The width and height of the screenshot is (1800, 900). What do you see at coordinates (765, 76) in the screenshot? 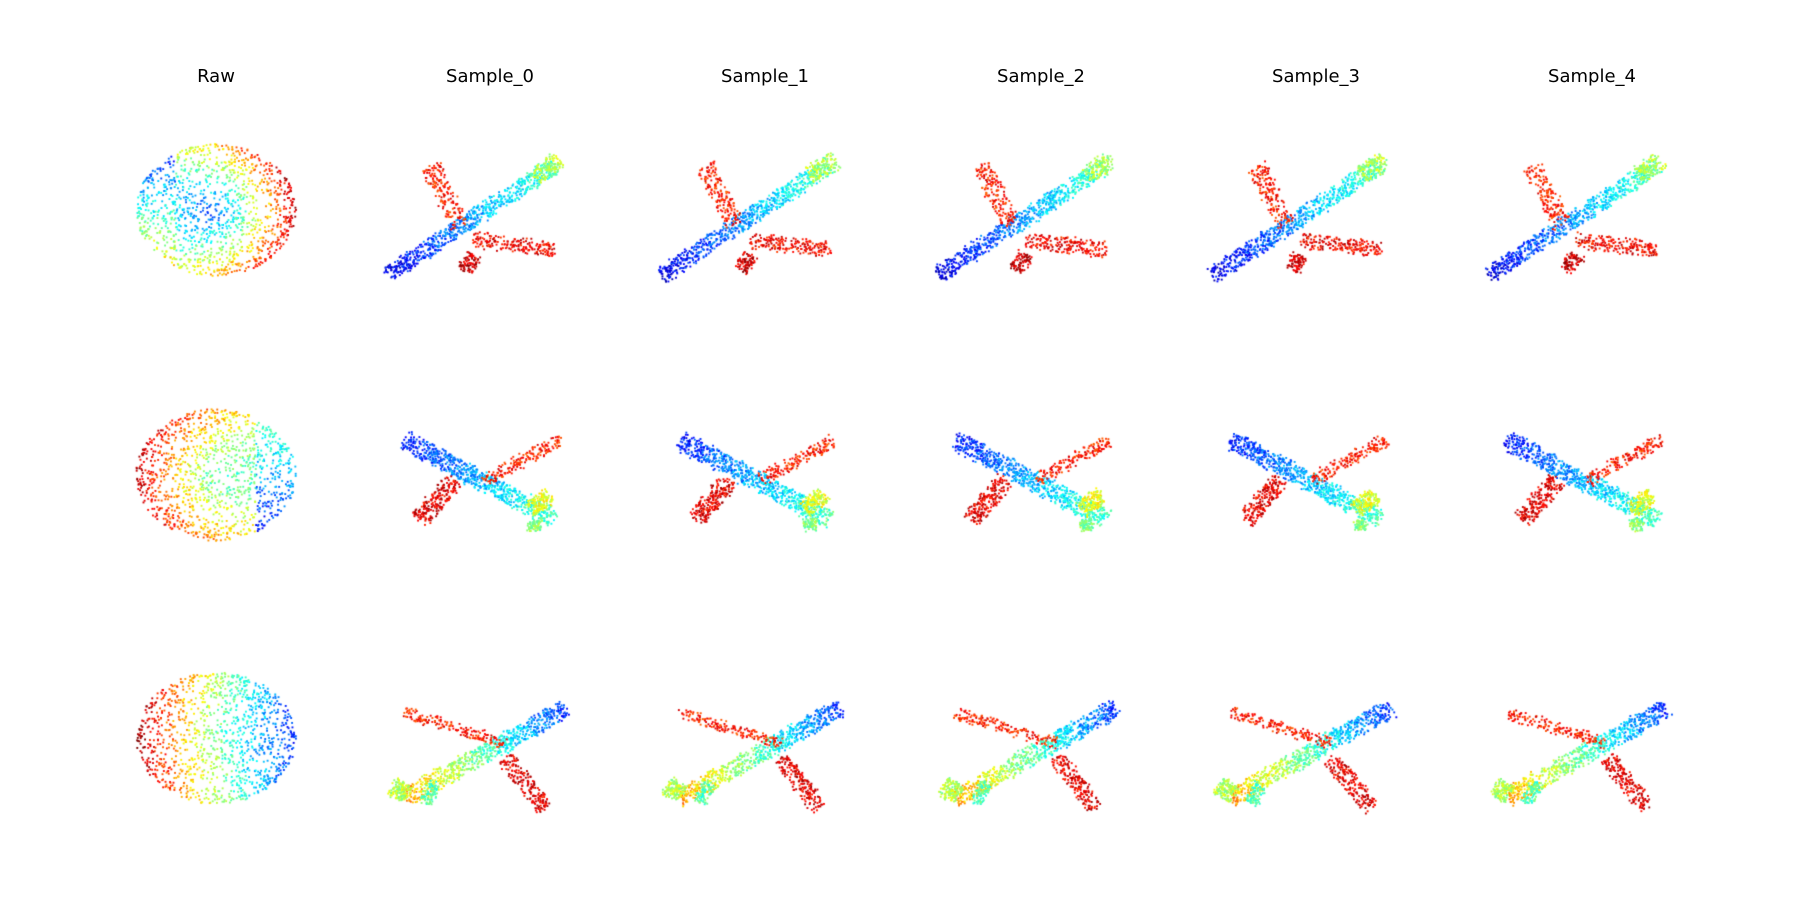
I see `column-title-sample-1: Sample_1` at bounding box center [765, 76].